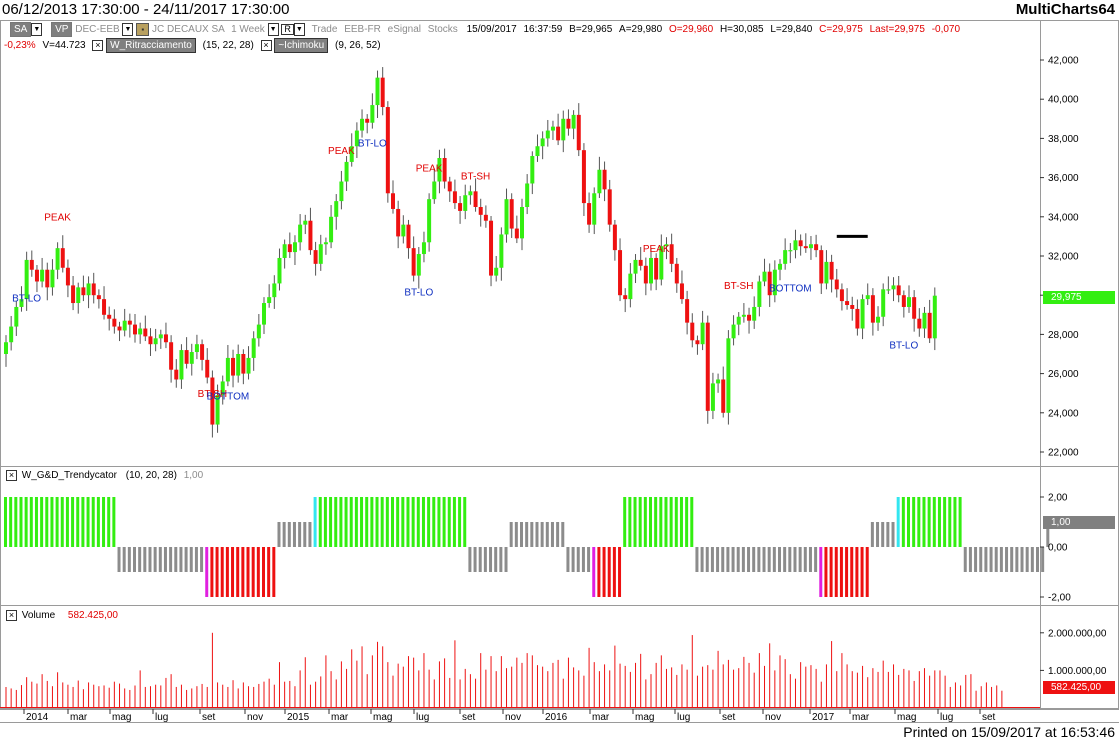  I want to click on data-source-dropdown-icon: ▼, so click(128, 29).